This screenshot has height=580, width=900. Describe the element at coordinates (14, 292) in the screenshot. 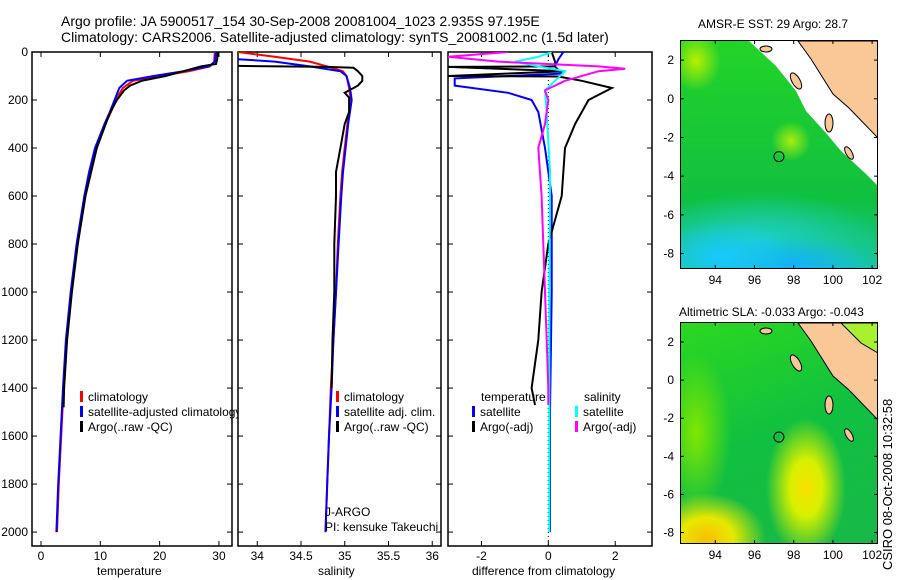

I see `y-tick-label: 1000` at that location.